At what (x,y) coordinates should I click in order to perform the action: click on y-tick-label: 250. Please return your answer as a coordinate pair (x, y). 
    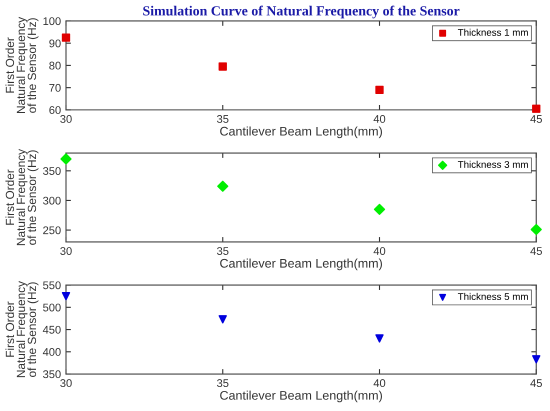
    Looking at the image, I should click on (52, 230).